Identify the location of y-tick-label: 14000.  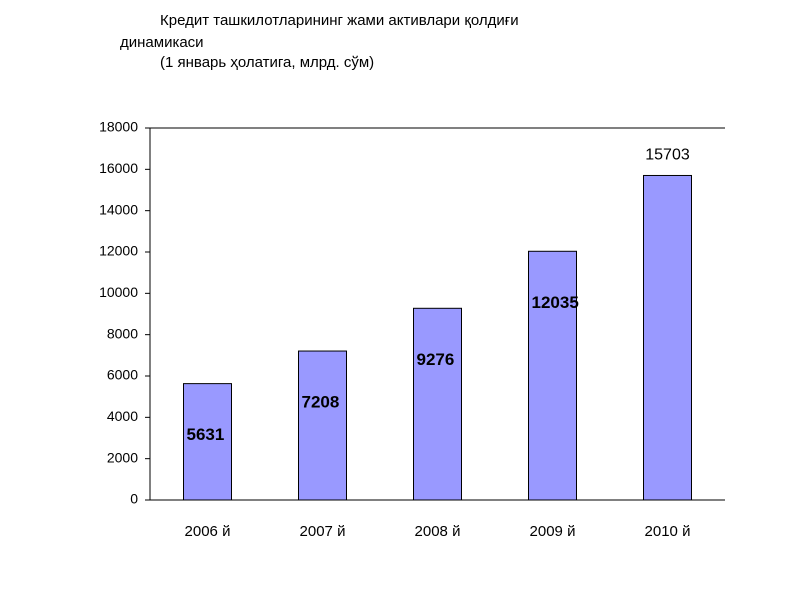
(118, 209).